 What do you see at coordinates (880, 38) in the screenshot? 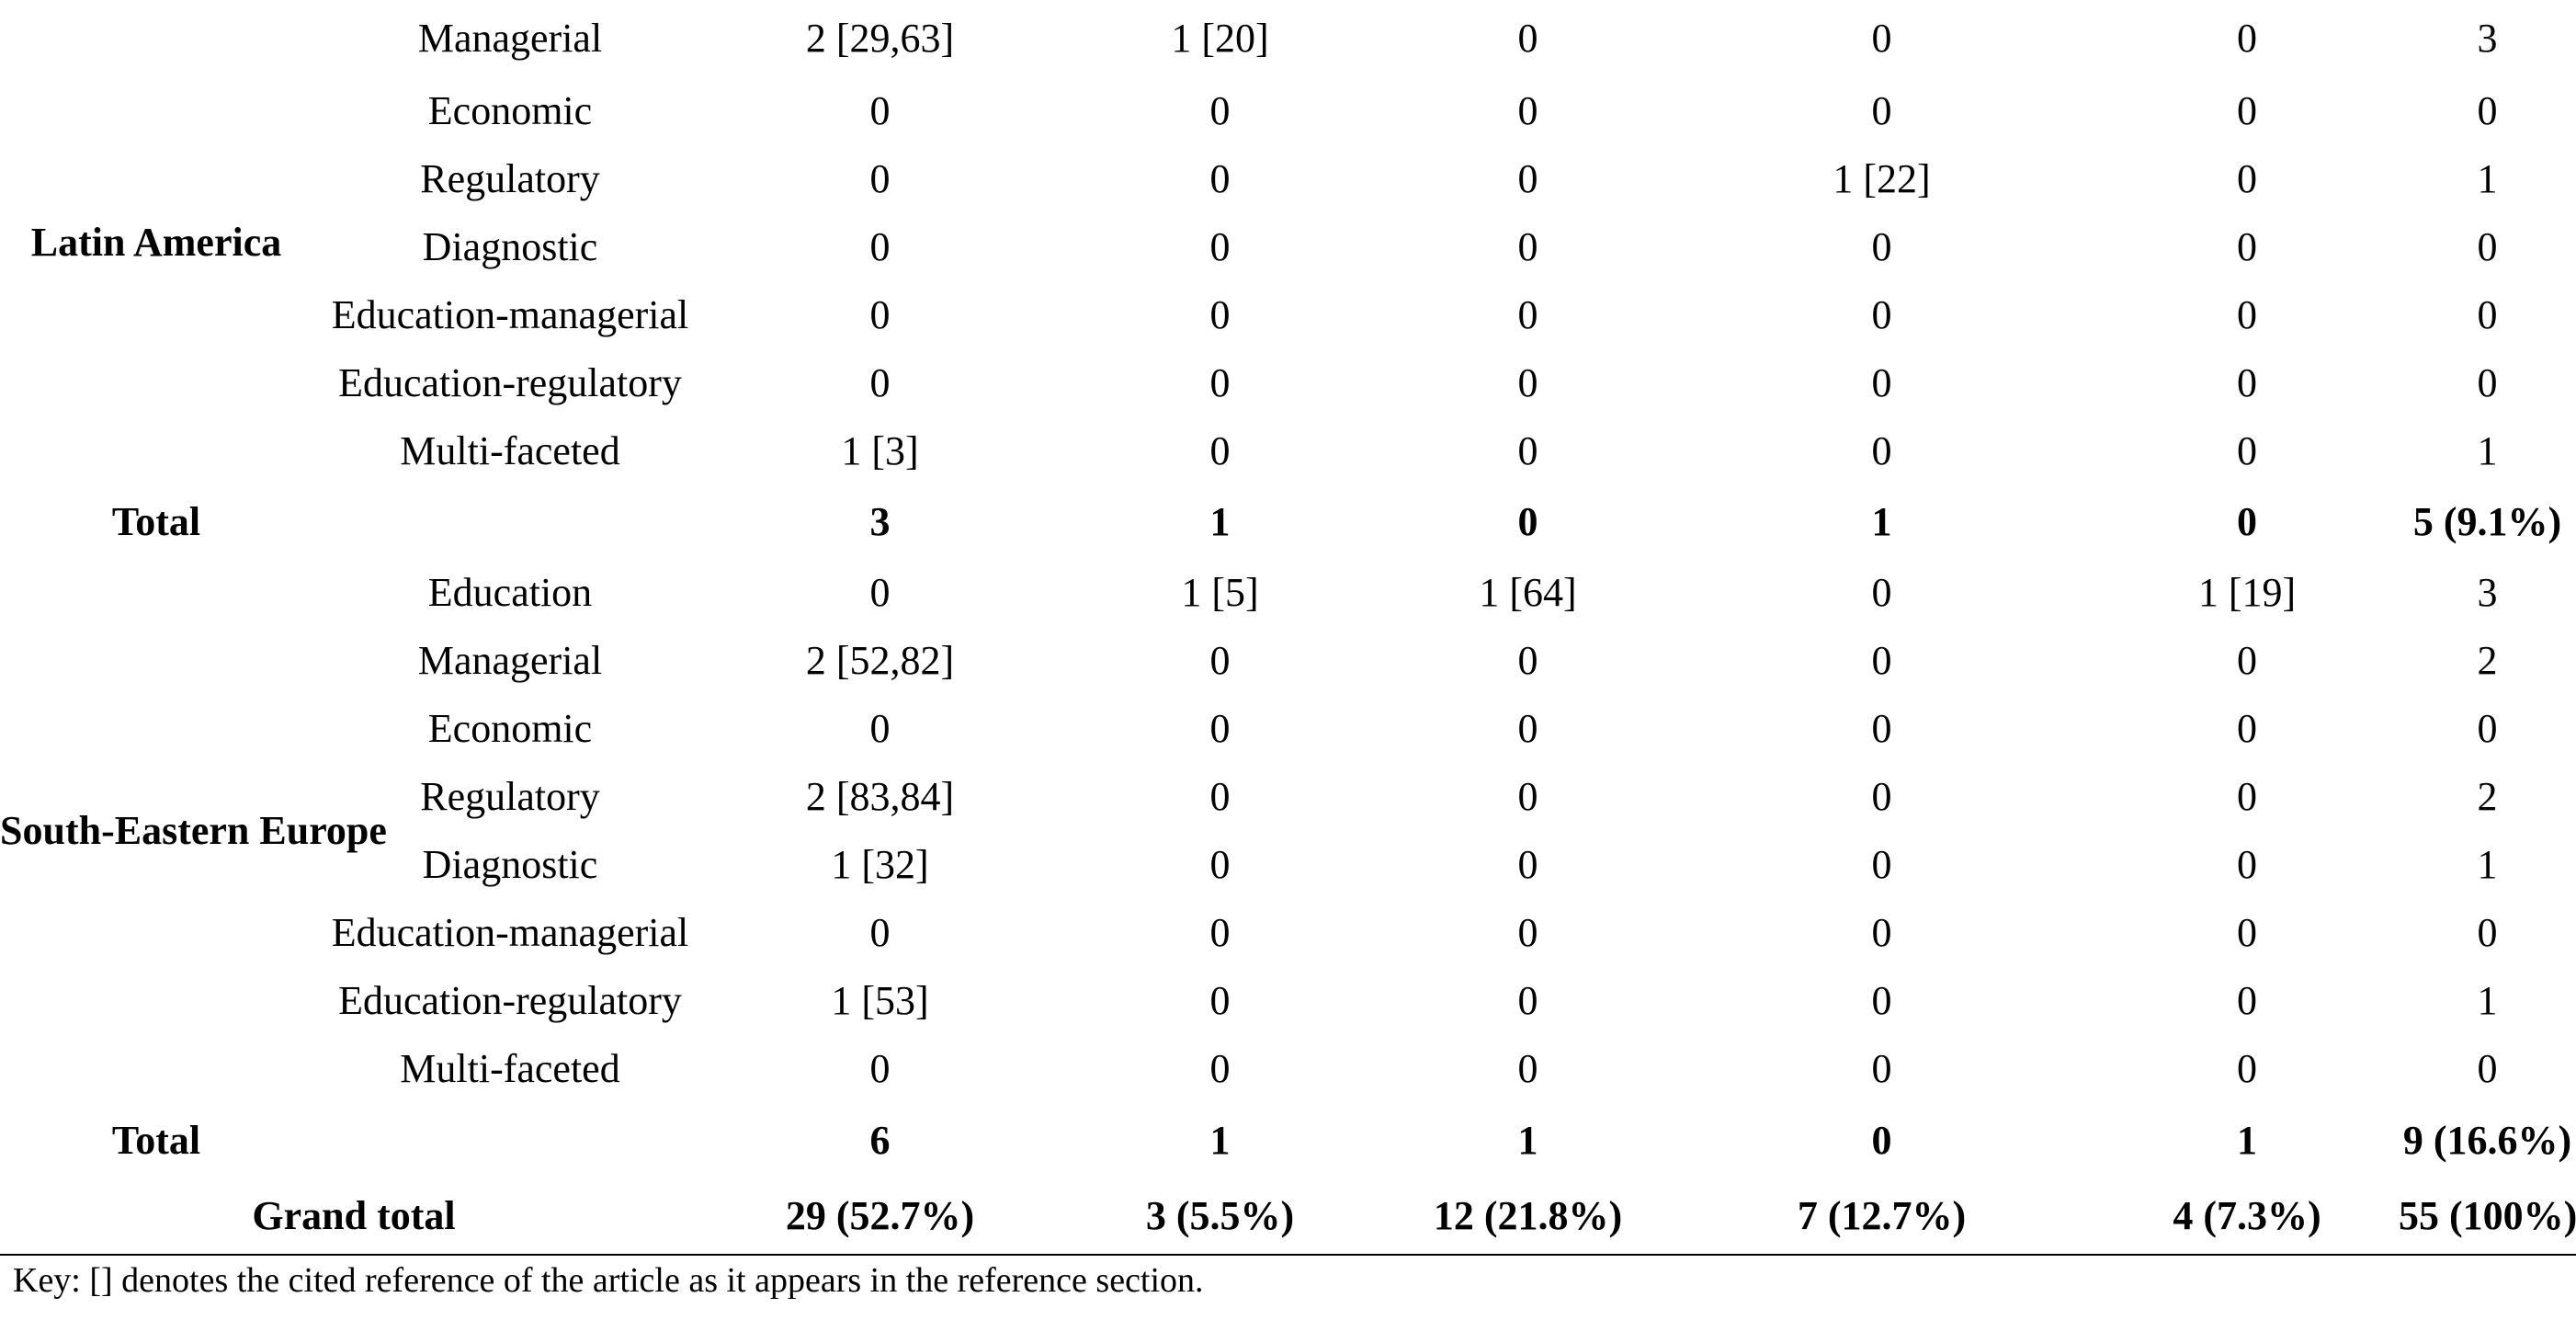
I see `value-cell: 2 [29,63]` at bounding box center [880, 38].